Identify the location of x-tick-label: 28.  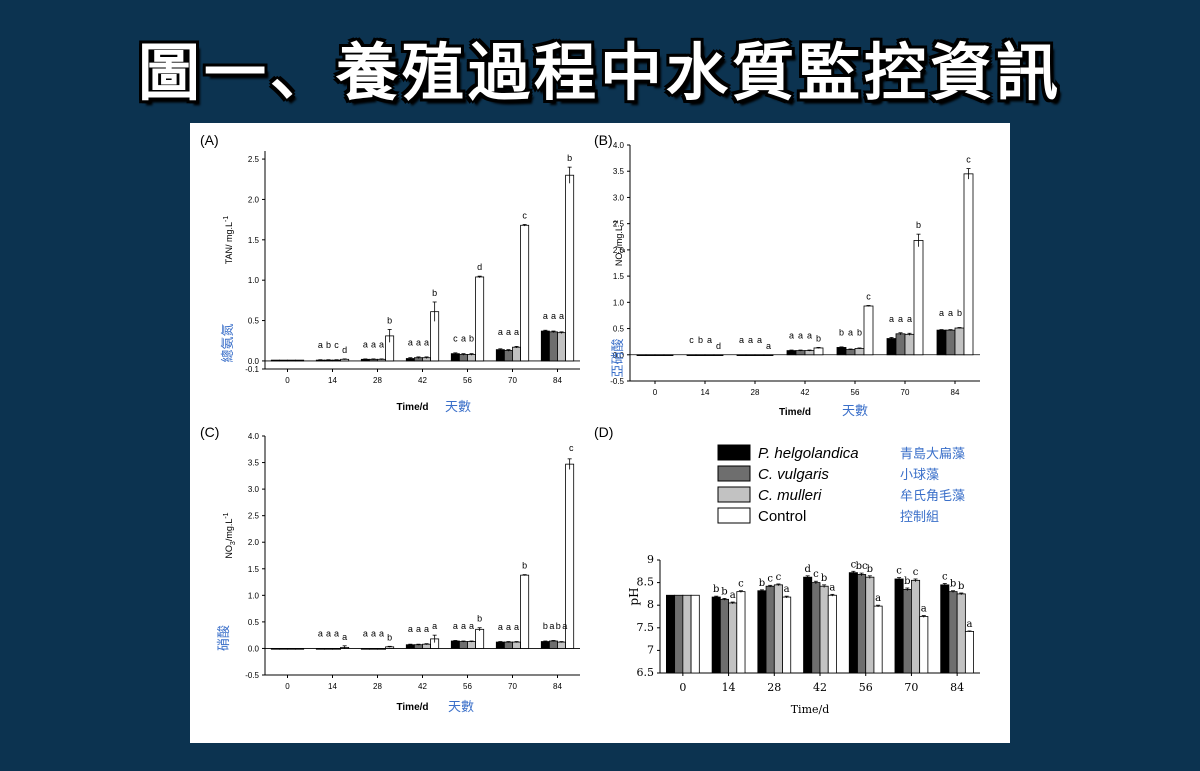
(755, 392).